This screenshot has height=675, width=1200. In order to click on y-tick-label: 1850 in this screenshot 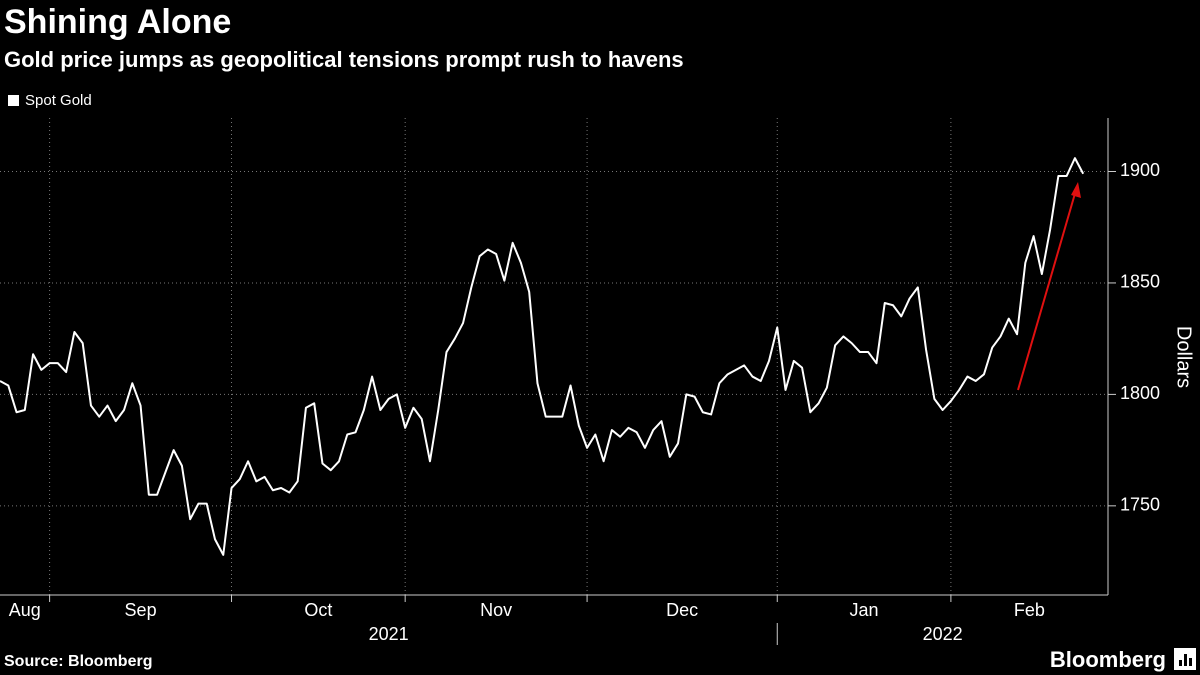, I will do `click(1140, 282)`.